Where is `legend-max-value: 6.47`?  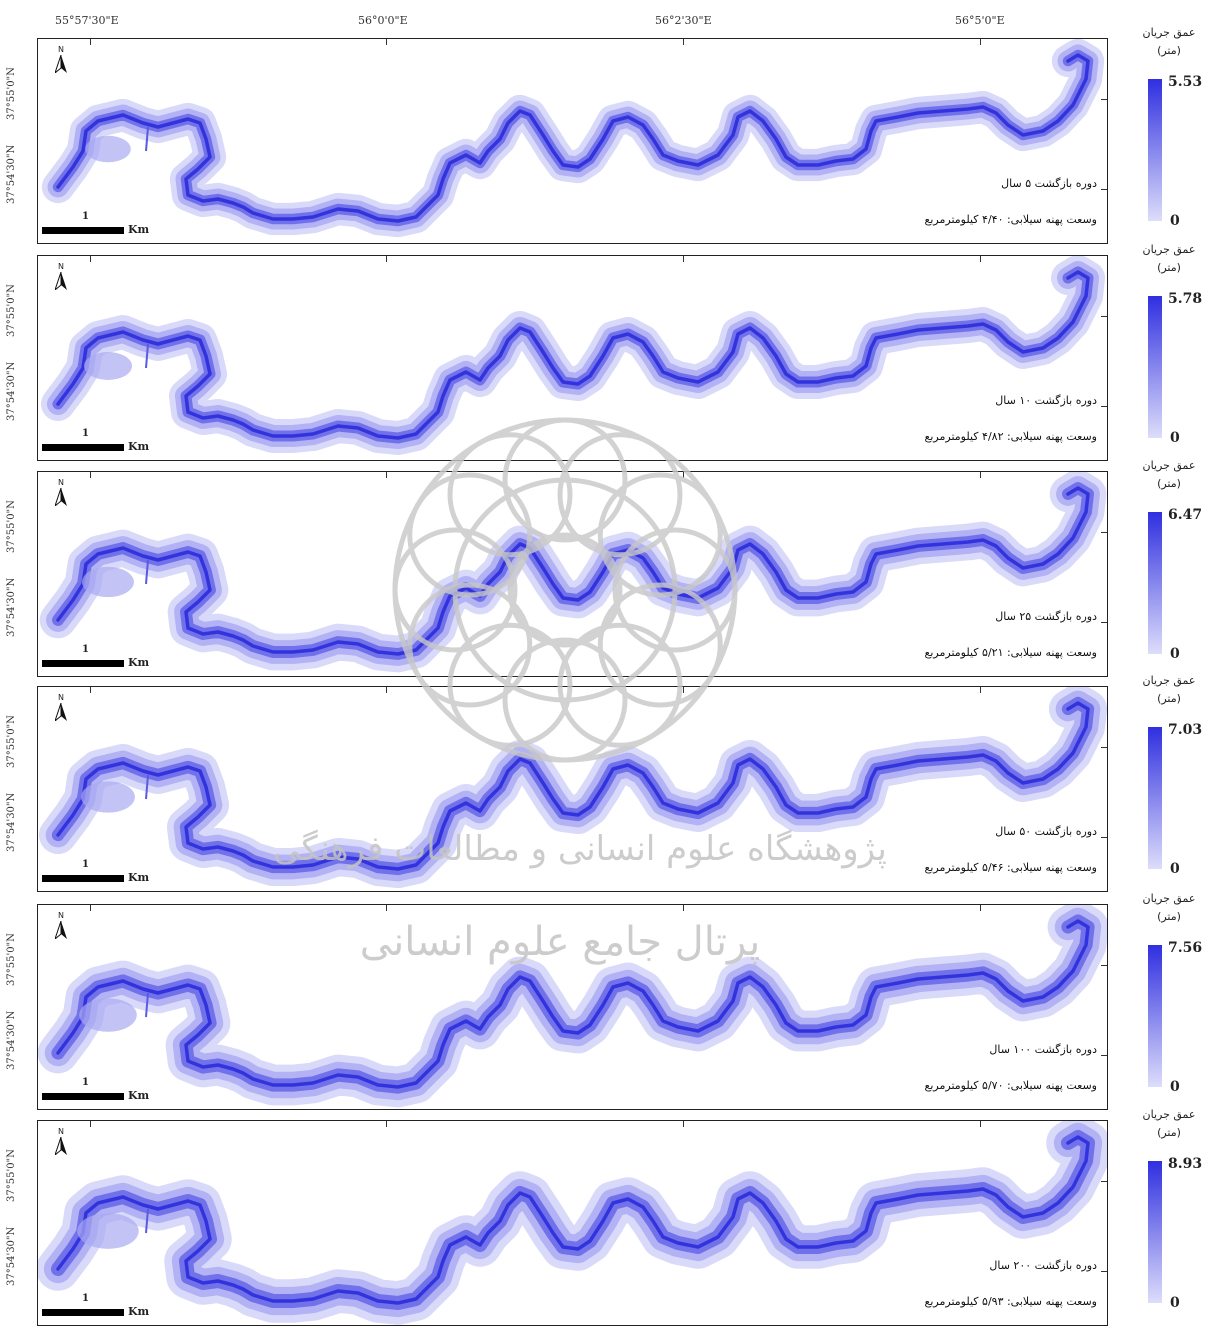 legend-max-value: 6.47 is located at coordinates (1185, 515).